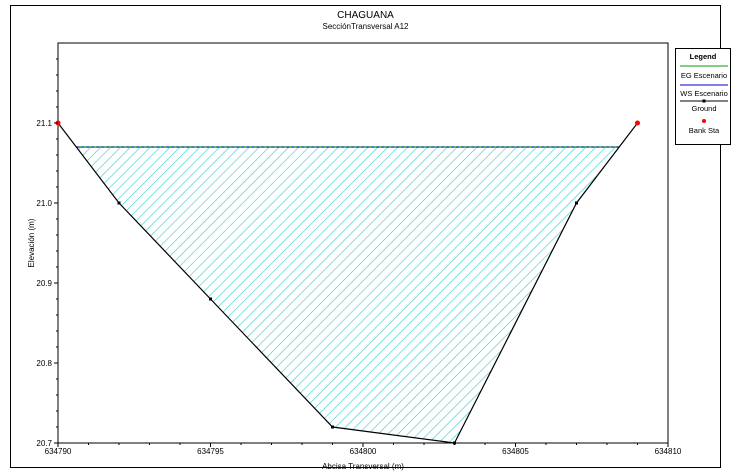 This screenshot has height=473, width=731. I want to click on y-tick-label: 21.1, so click(44, 123).